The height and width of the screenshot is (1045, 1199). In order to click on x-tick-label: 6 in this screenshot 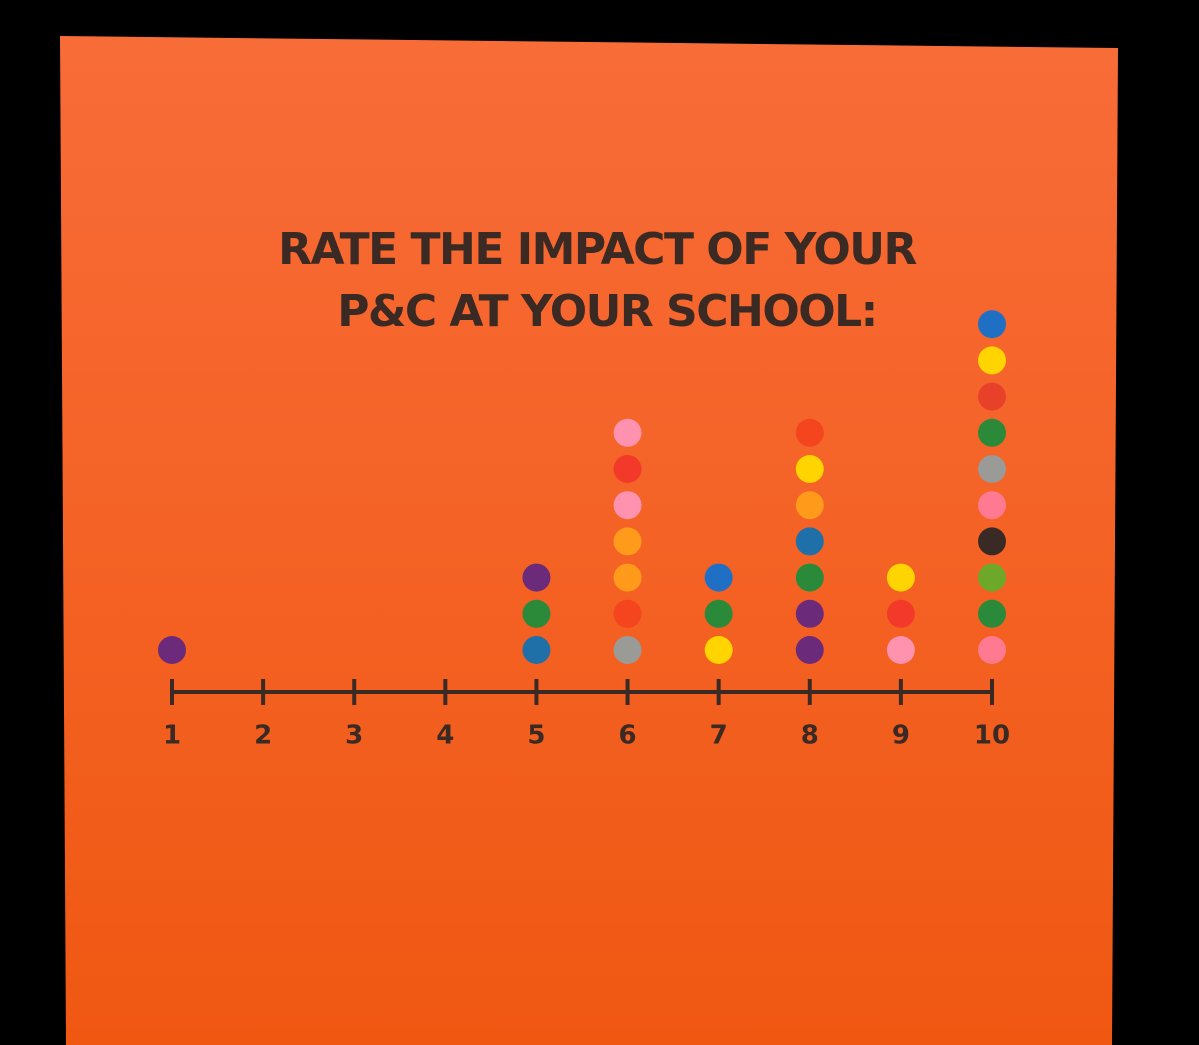, I will do `click(628, 736)`.